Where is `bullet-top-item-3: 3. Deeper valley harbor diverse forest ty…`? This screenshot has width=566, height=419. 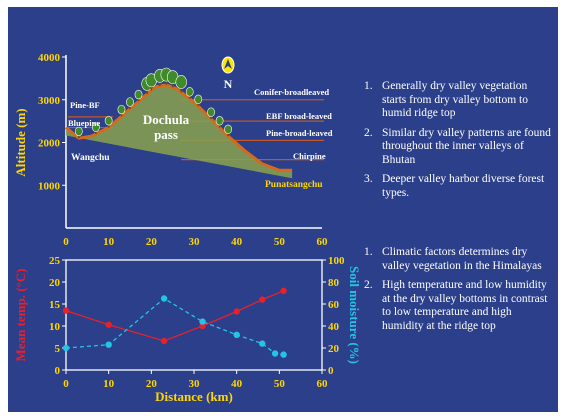 bullet-top-item-3: 3. Deeper valley harbor diverse forest ty… is located at coordinates (458, 186).